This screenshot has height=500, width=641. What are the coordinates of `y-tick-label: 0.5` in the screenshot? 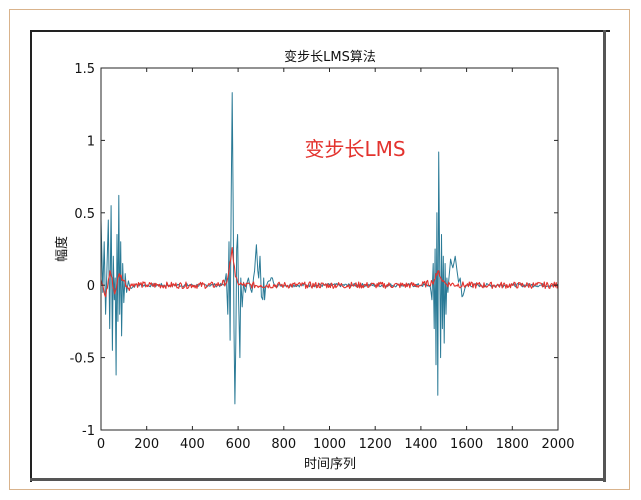 It's located at (84, 214).